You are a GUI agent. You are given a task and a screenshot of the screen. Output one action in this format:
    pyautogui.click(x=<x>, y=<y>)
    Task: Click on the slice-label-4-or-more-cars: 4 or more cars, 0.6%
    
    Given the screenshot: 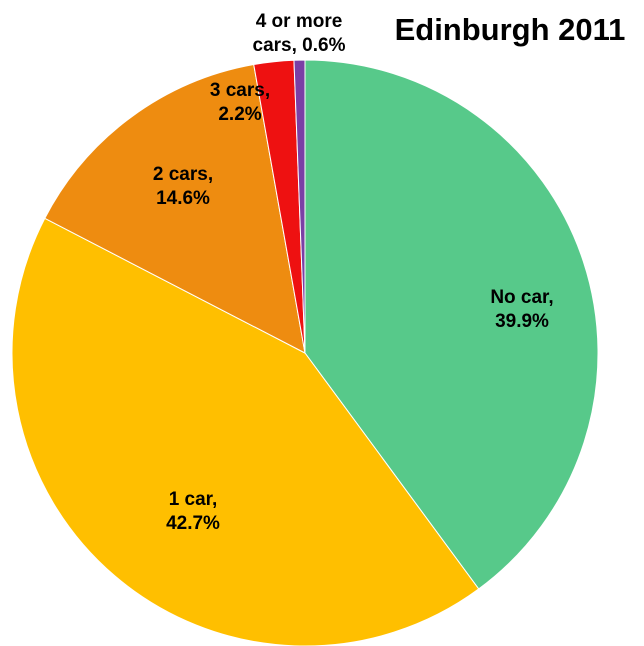 What is the action you would take?
    pyautogui.click(x=299, y=33)
    